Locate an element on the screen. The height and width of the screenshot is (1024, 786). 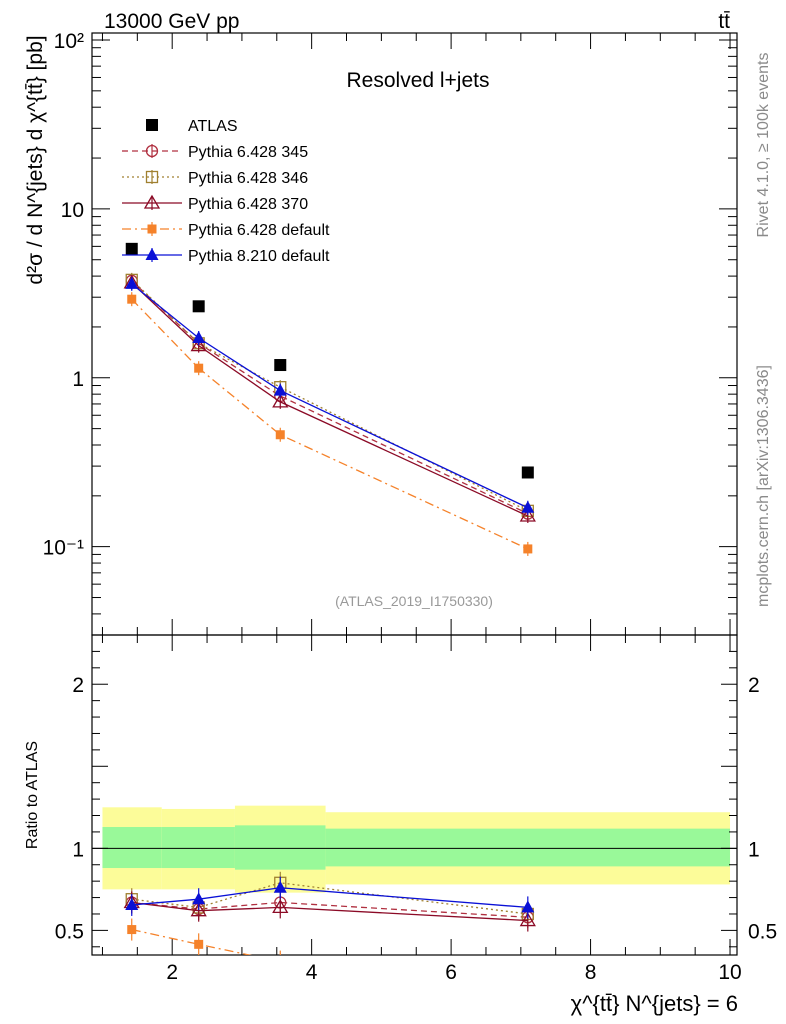
y-tick-label: 1 is located at coordinates (78, 379).